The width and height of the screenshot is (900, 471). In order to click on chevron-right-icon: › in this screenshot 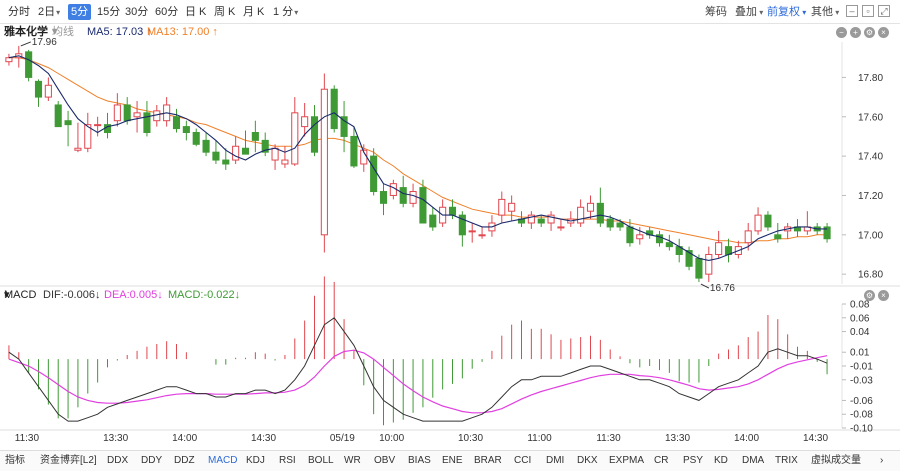, I will do `click(882, 460)`.